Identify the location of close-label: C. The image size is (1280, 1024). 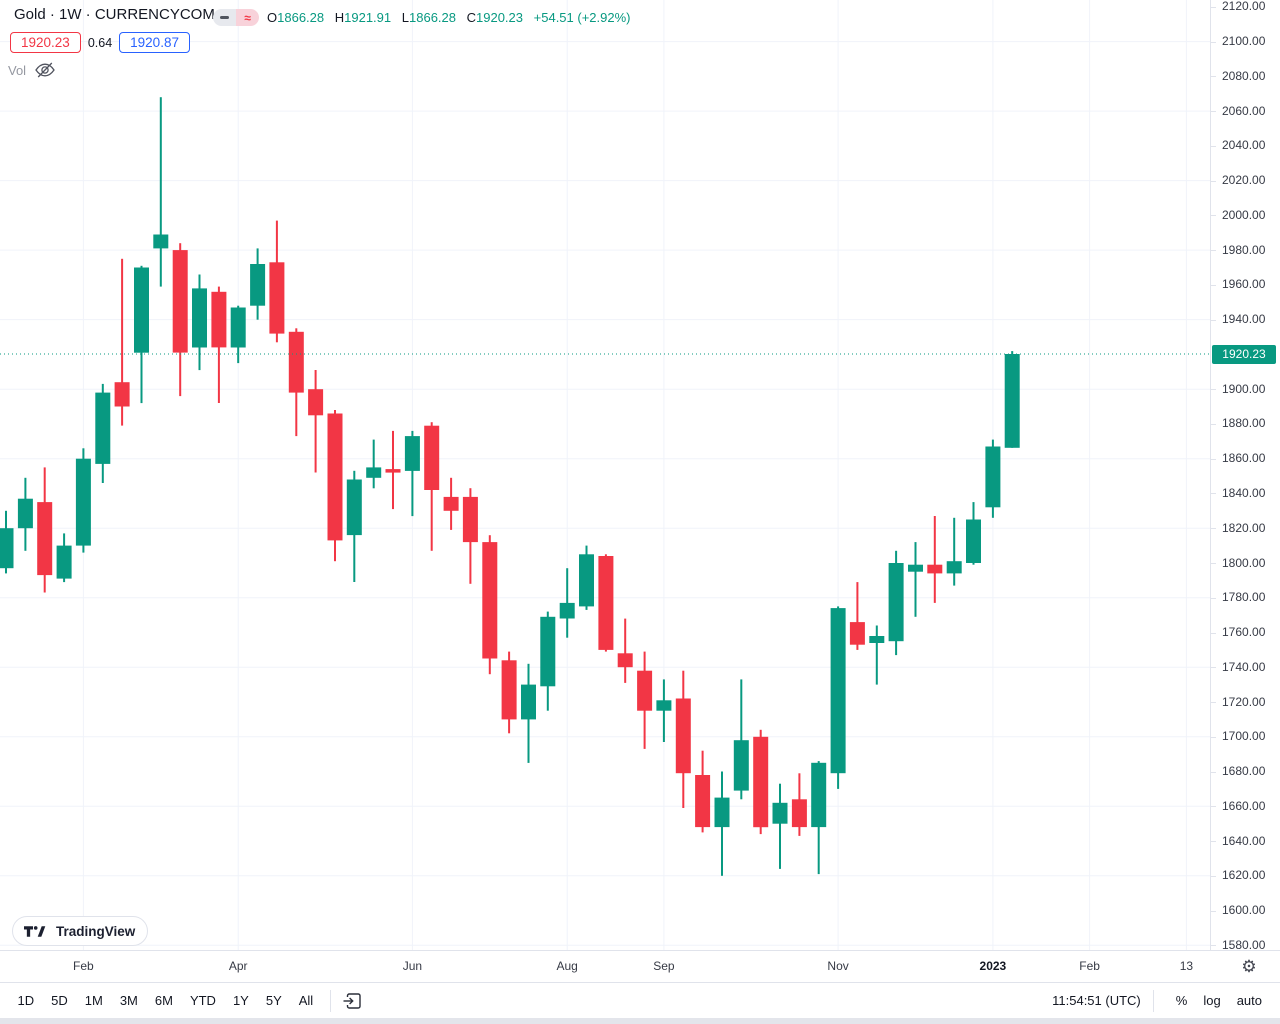
(471, 17).